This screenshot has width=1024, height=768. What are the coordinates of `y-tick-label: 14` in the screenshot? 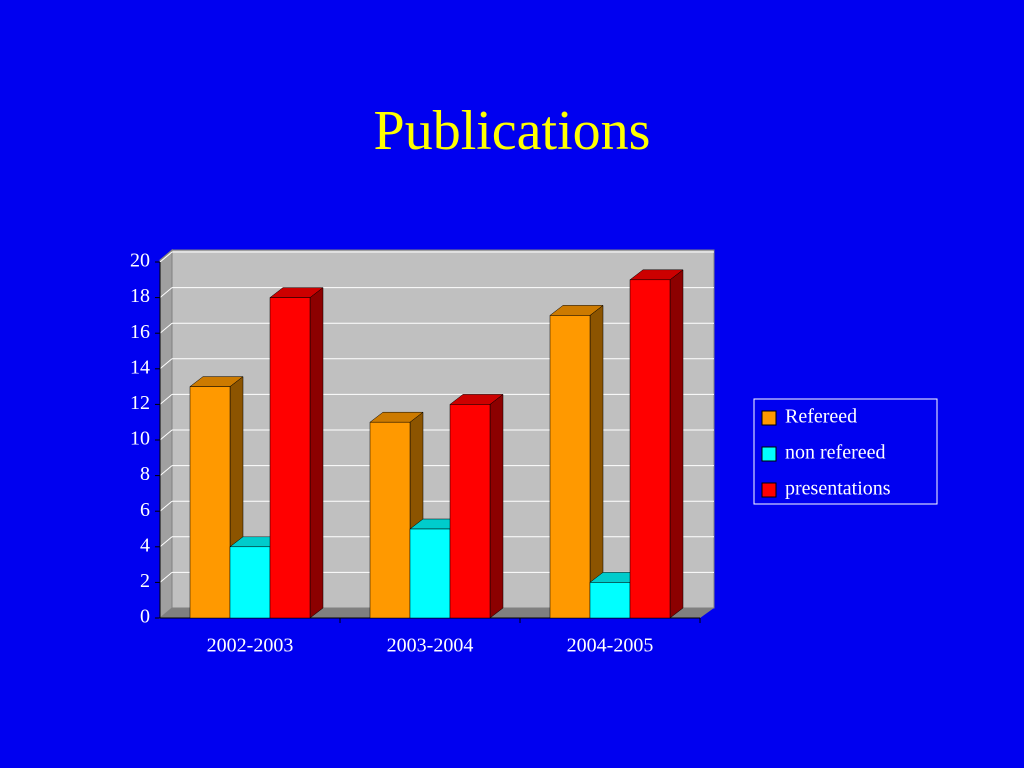 It's located at (140, 367).